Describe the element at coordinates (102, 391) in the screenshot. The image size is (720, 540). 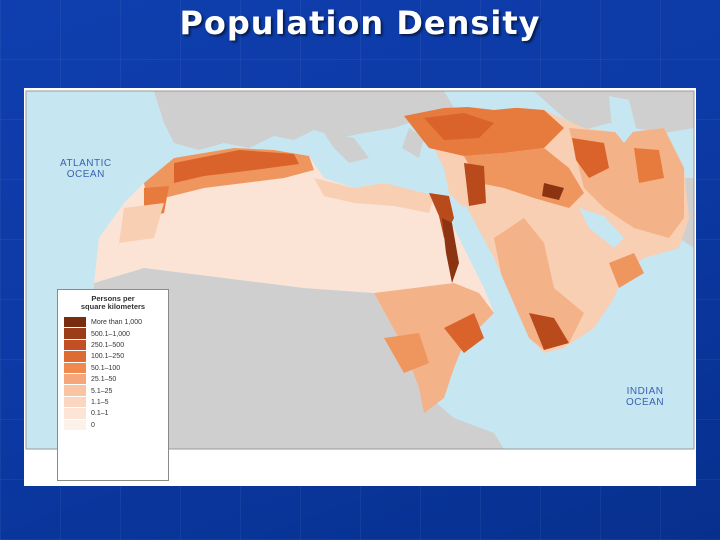
I see `legend-label: 5.1–25` at that location.